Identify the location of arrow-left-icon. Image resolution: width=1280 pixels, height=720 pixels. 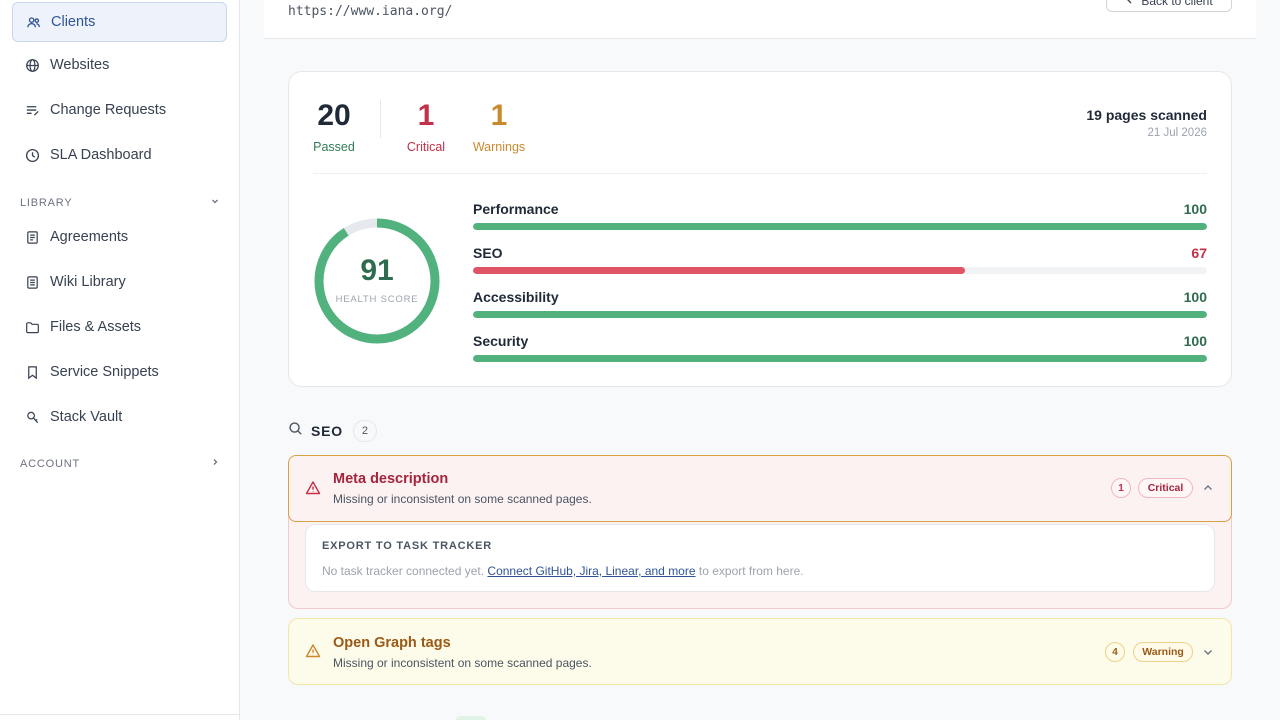
(1130, 4).